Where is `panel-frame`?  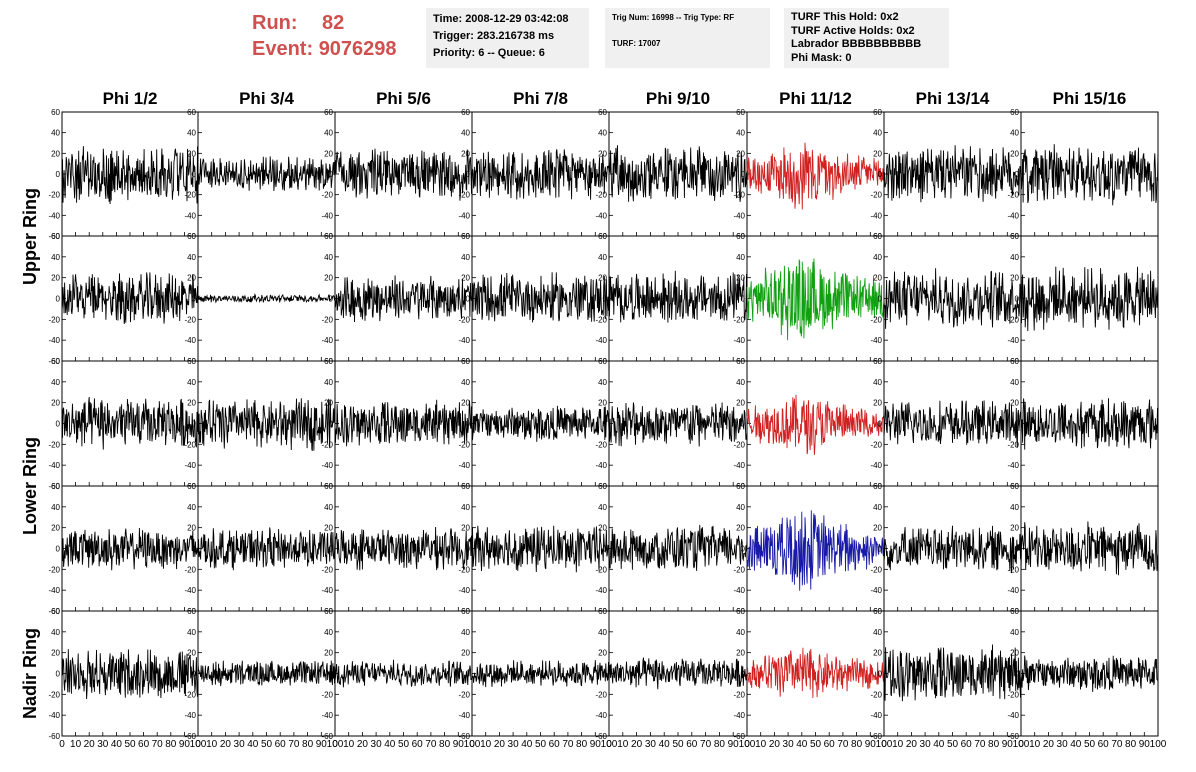 panel-frame is located at coordinates (266, 298).